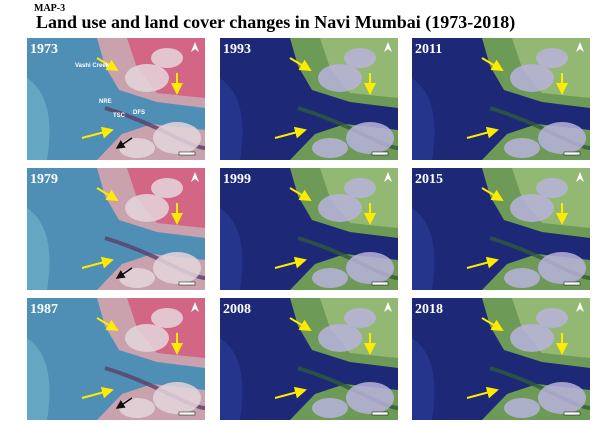  I want to click on year-label: 2011, so click(428, 49).